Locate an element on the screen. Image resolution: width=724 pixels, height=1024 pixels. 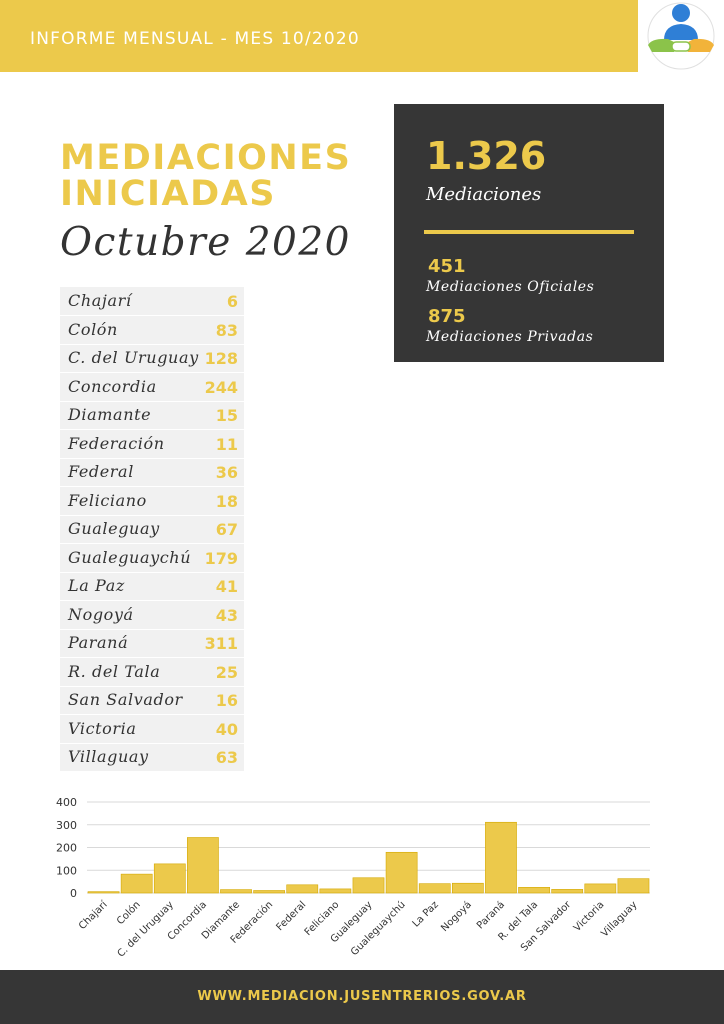
department-name: Chajarí is located at coordinates (100, 300).